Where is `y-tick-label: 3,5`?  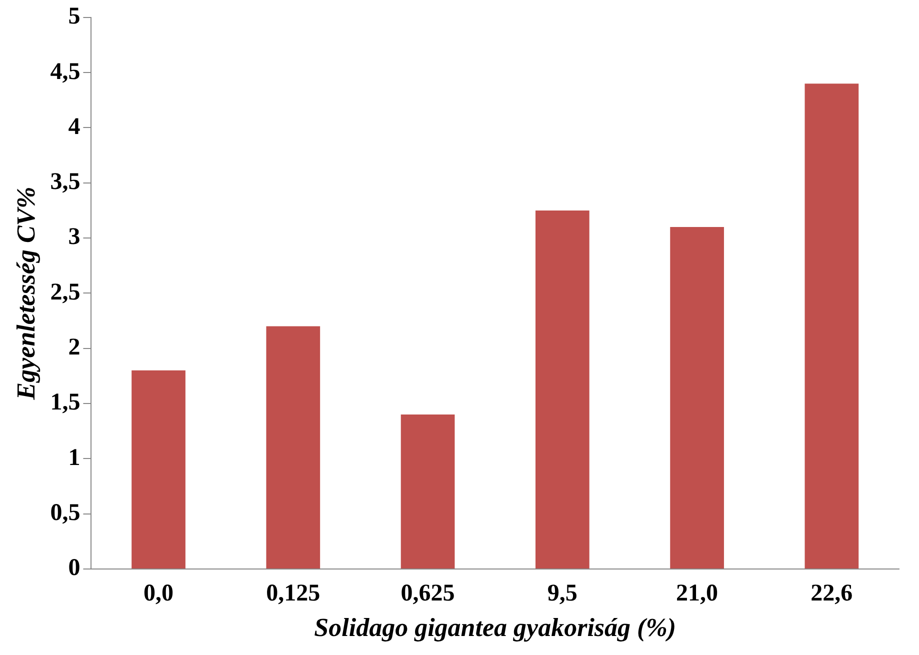
y-tick-label: 3,5 is located at coordinates (65, 182).